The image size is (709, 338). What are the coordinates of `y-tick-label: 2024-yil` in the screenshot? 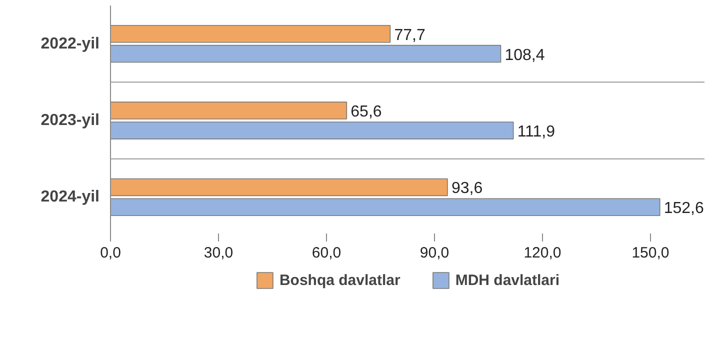 It's located at (70, 197).